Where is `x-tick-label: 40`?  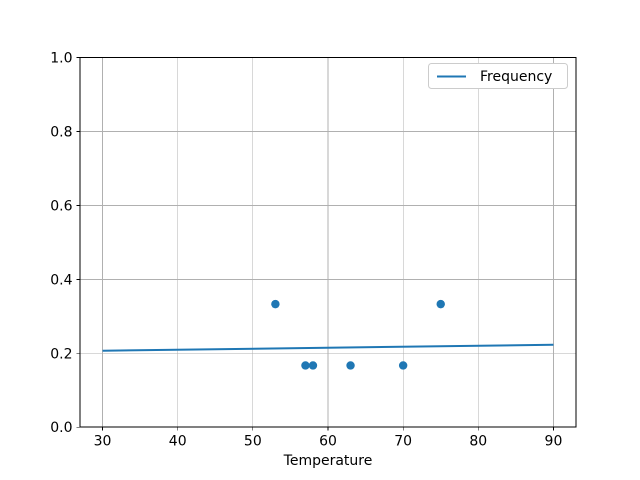 x-tick-label: 40 is located at coordinates (178, 442).